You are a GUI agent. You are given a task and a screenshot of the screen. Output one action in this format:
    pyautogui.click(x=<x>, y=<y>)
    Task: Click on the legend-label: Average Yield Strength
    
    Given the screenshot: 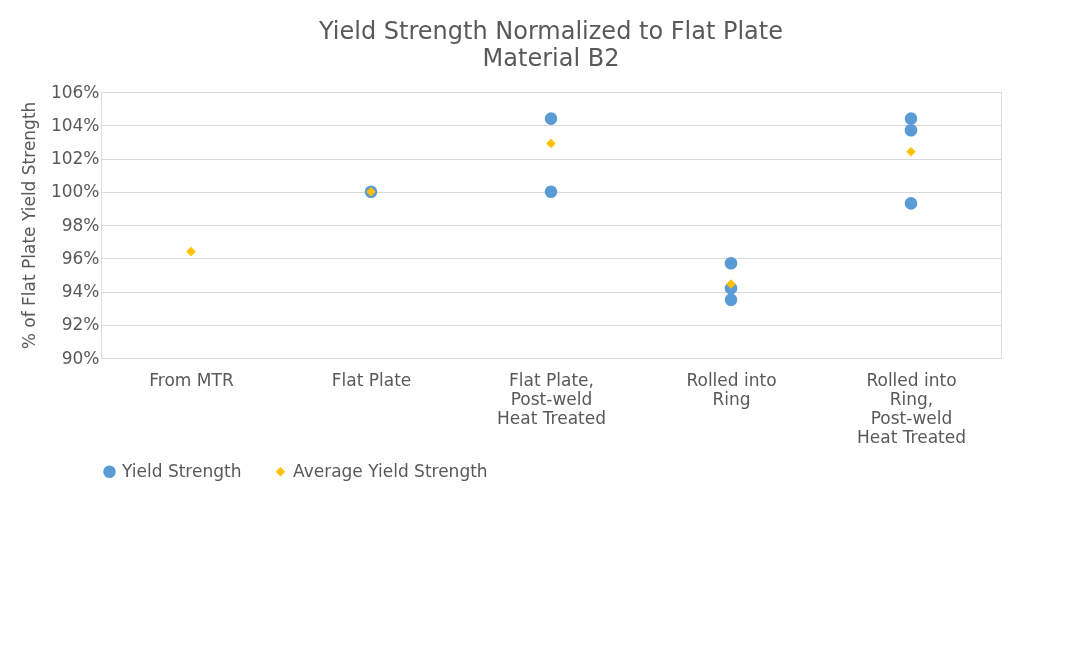 What is the action you would take?
    pyautogui.click(x=390, y=470)
    